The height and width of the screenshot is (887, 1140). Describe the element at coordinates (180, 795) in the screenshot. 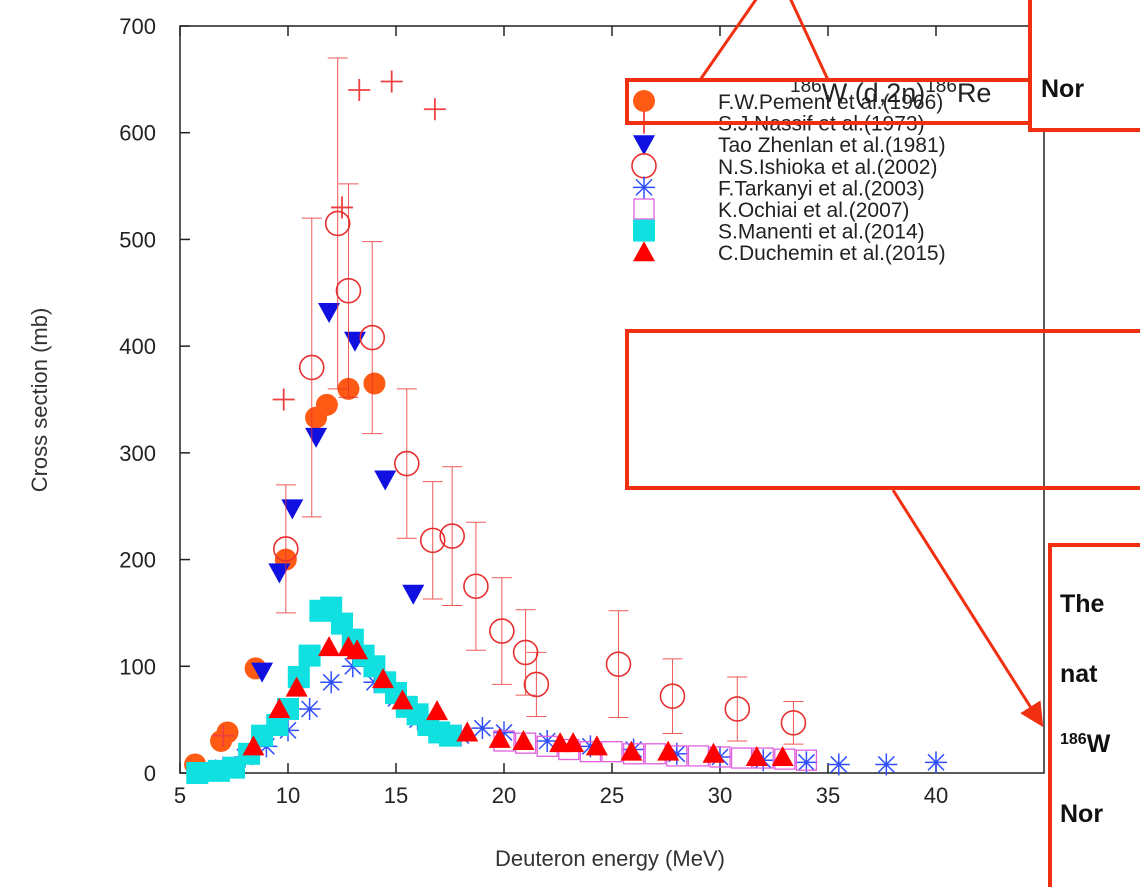

I see `x-tick-label: 5` at that location.